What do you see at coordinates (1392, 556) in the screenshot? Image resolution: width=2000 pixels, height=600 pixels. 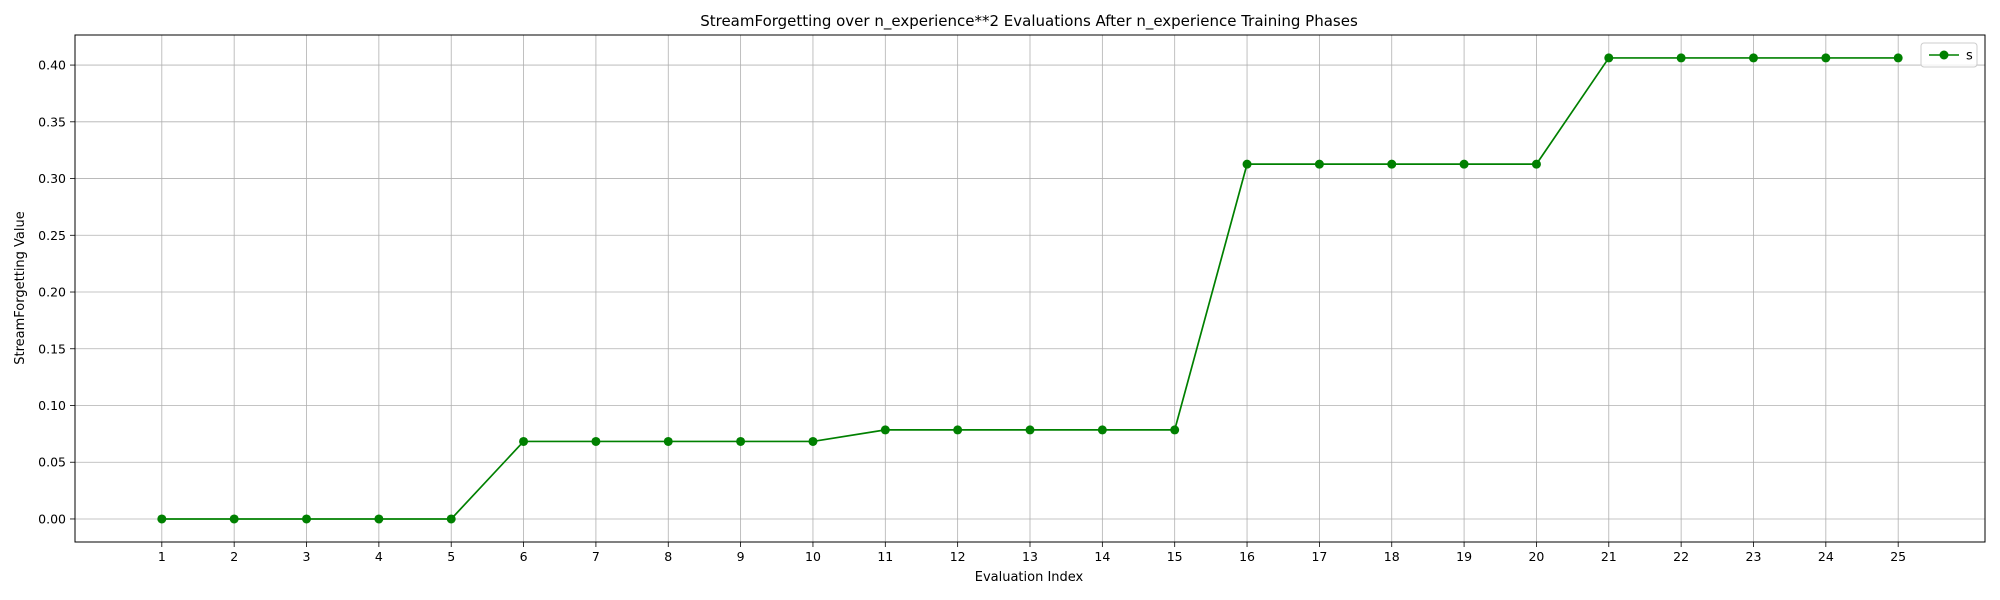 I see `x-tick-label: 18` at bounding box center [1392, 556].